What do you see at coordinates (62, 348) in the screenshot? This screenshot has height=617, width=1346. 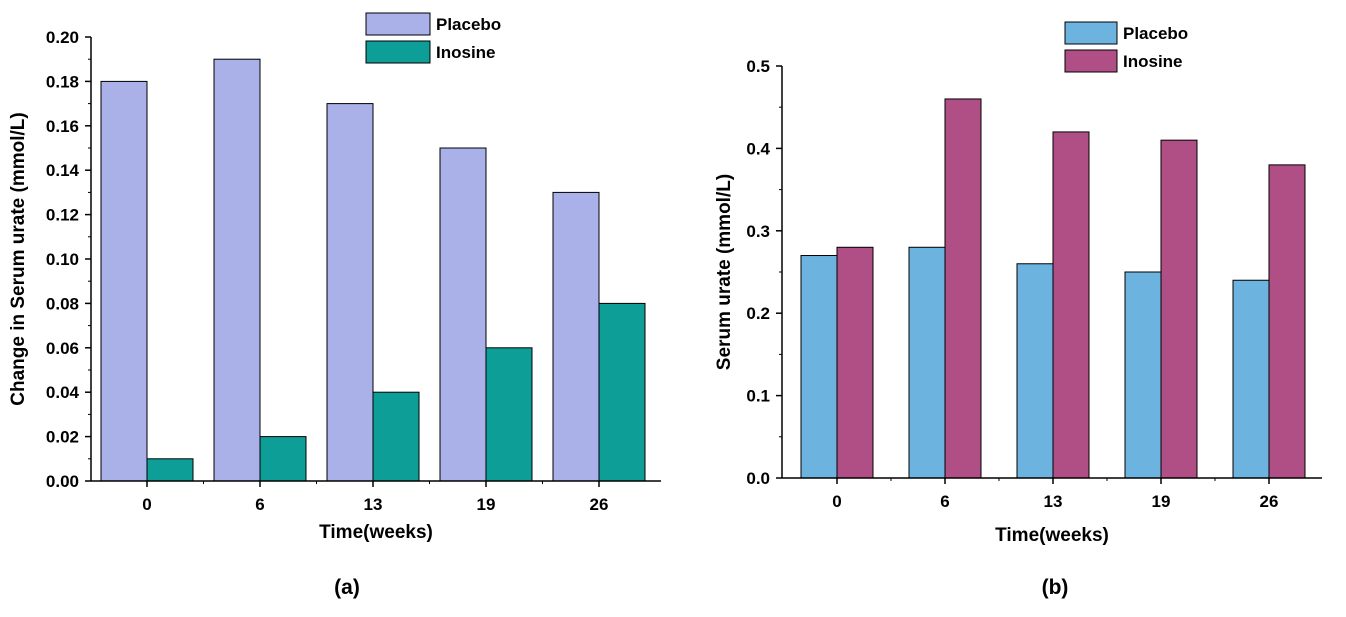 I see `y-tick-label: 0.06` at bounding box center [62, 348].